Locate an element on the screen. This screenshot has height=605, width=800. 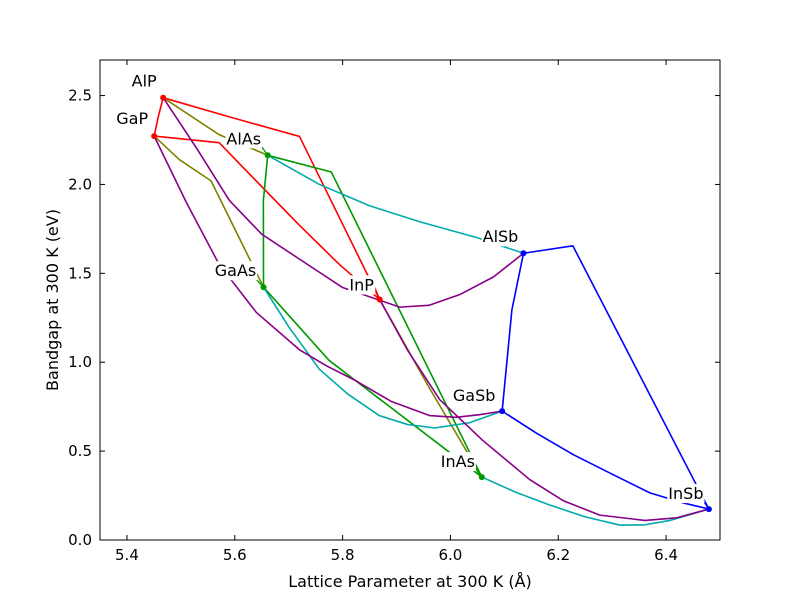
label-box-GaAs is located at coordinates (235, 271).